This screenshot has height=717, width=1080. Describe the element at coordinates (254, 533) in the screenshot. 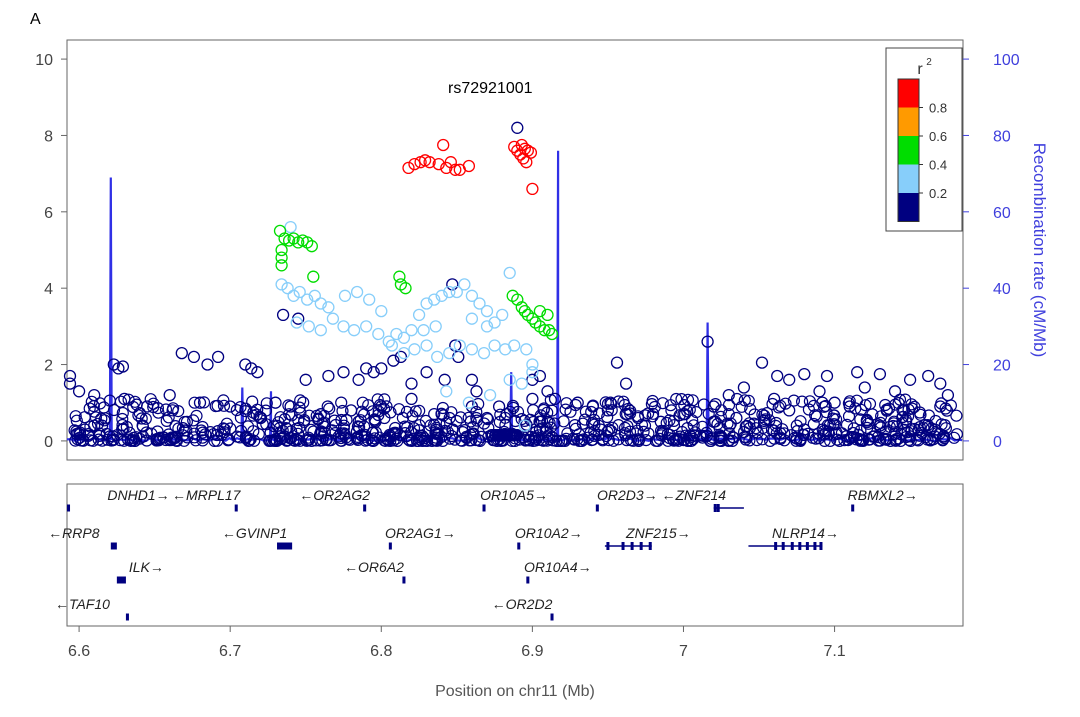

I see `gene-label: ←GVINP1` at that location.